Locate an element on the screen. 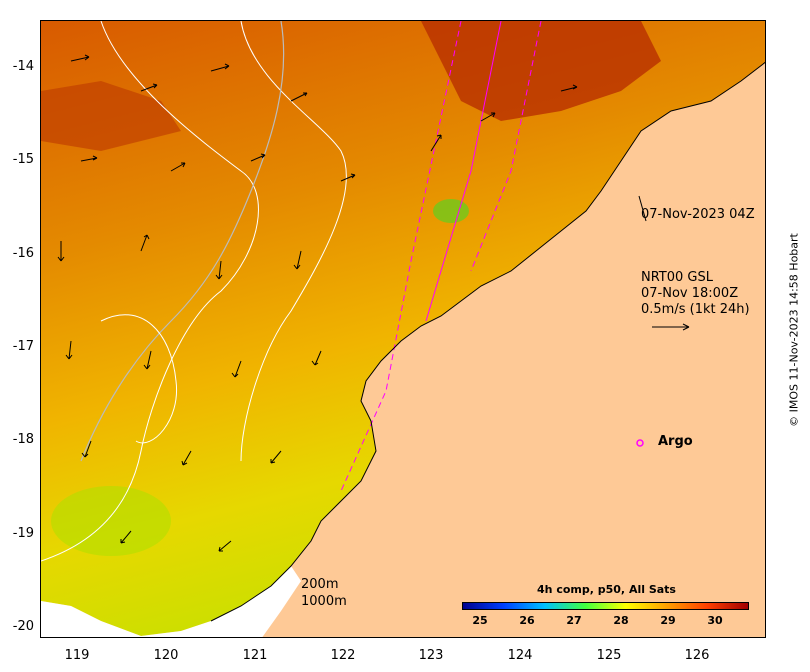 This screenshot has height=672, width=810. credit-label: © IMOS 11-Nov-2023 14:58 Hobart is located at coordinates (794, 330).